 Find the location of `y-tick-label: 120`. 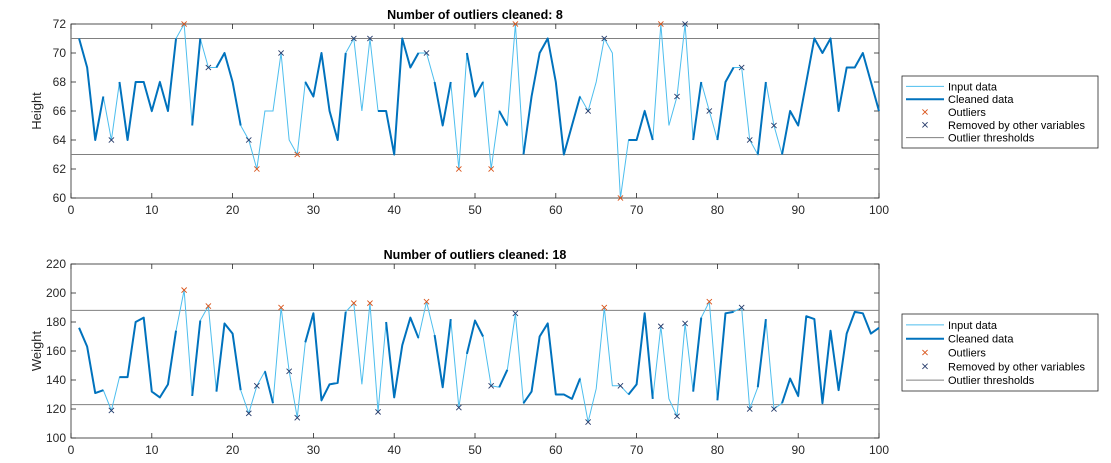

y-tick-label: 120 is located at coordinates (56, 409).